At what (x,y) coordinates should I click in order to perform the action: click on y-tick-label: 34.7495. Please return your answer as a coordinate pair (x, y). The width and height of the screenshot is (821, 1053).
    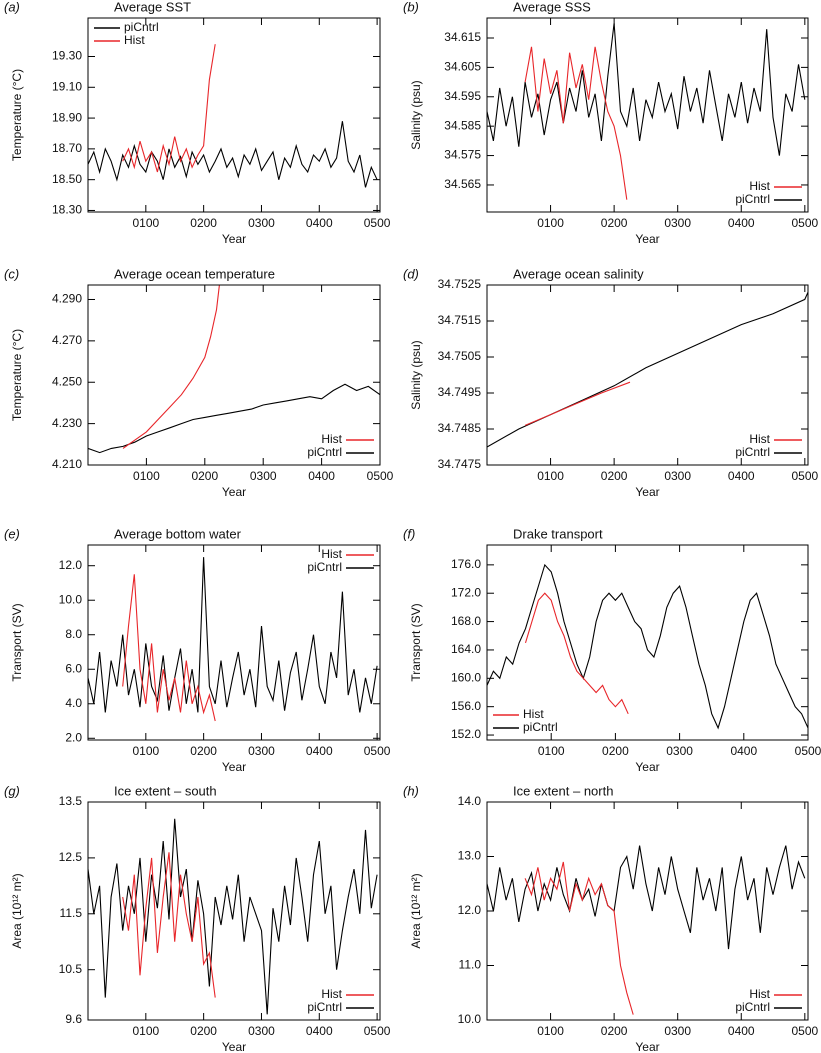
    Looking at the image, I should click on (460, 392).